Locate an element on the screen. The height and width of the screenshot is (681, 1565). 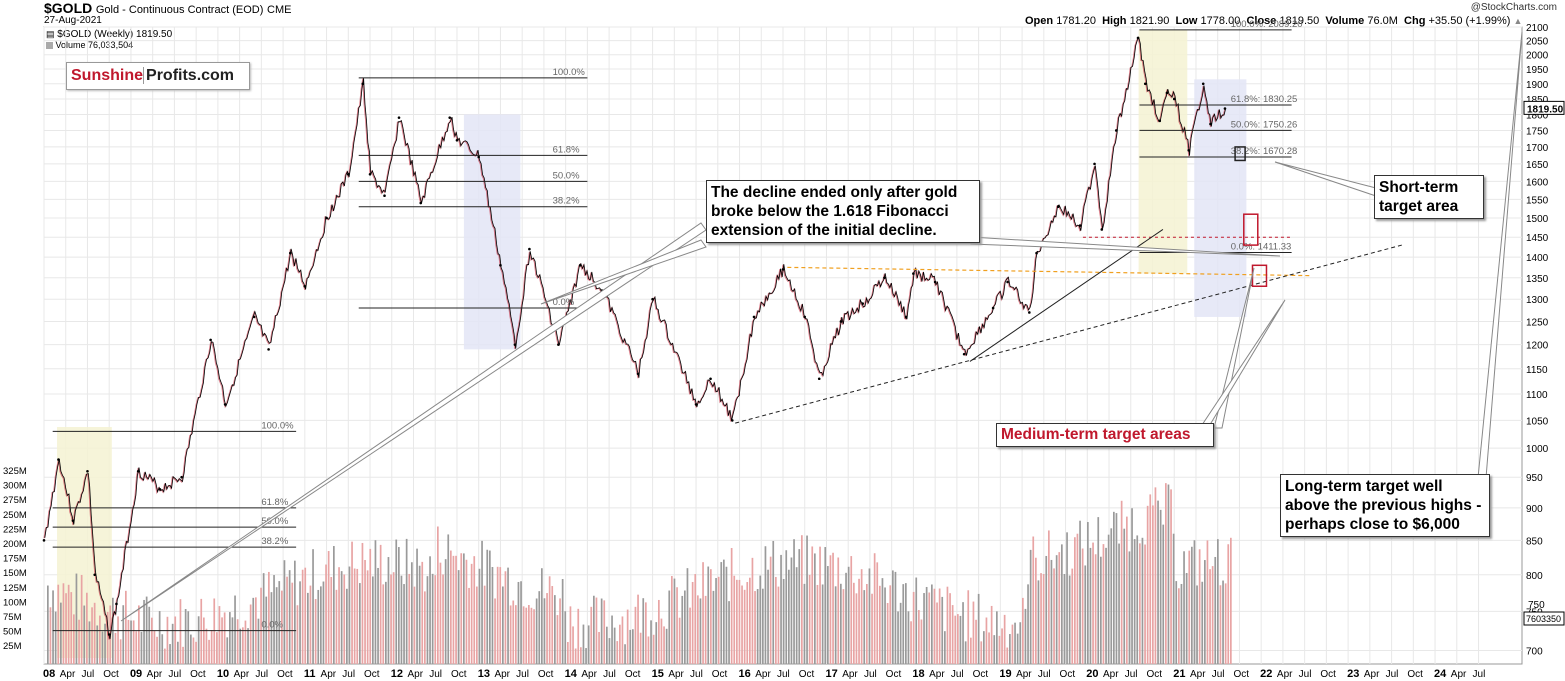
y-tick-label: 1750 is located at coordinates (1537, 131).